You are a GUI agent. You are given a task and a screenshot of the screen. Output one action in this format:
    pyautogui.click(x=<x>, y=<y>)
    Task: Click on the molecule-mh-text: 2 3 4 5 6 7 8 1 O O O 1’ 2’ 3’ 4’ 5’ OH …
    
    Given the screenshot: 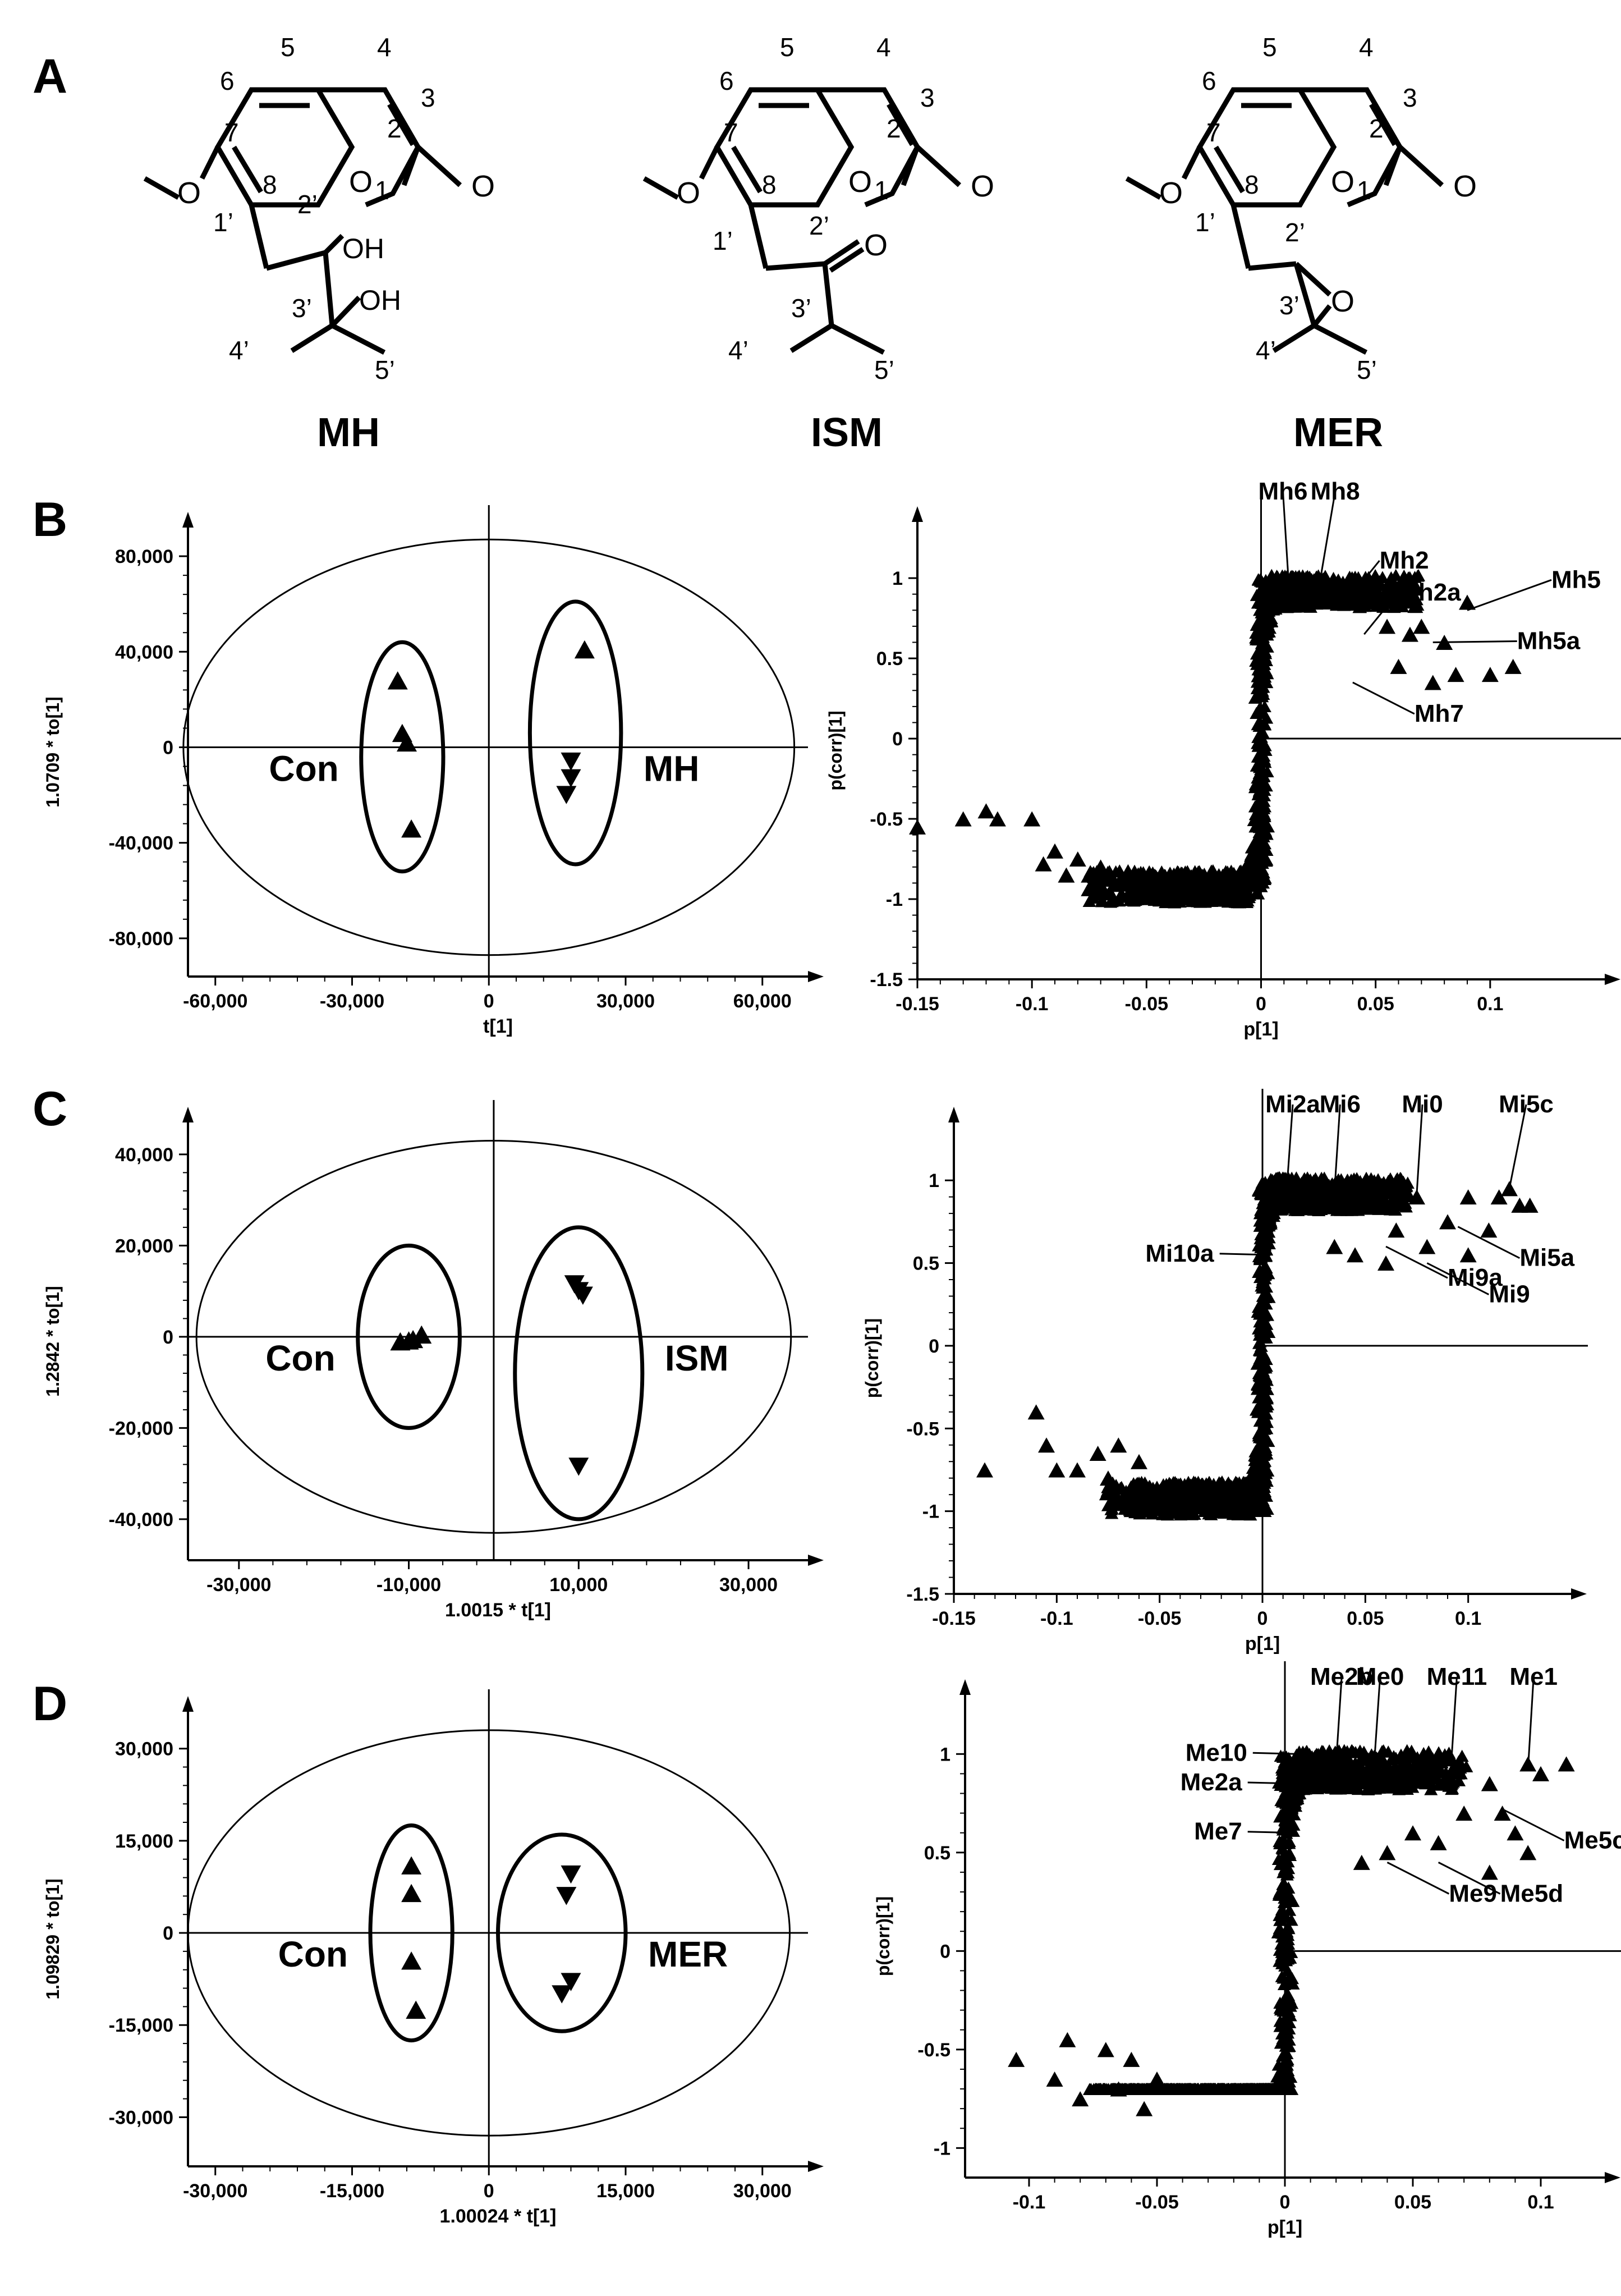 What is the action you would take?
    pyautogui.click(x=336, y=244)
    